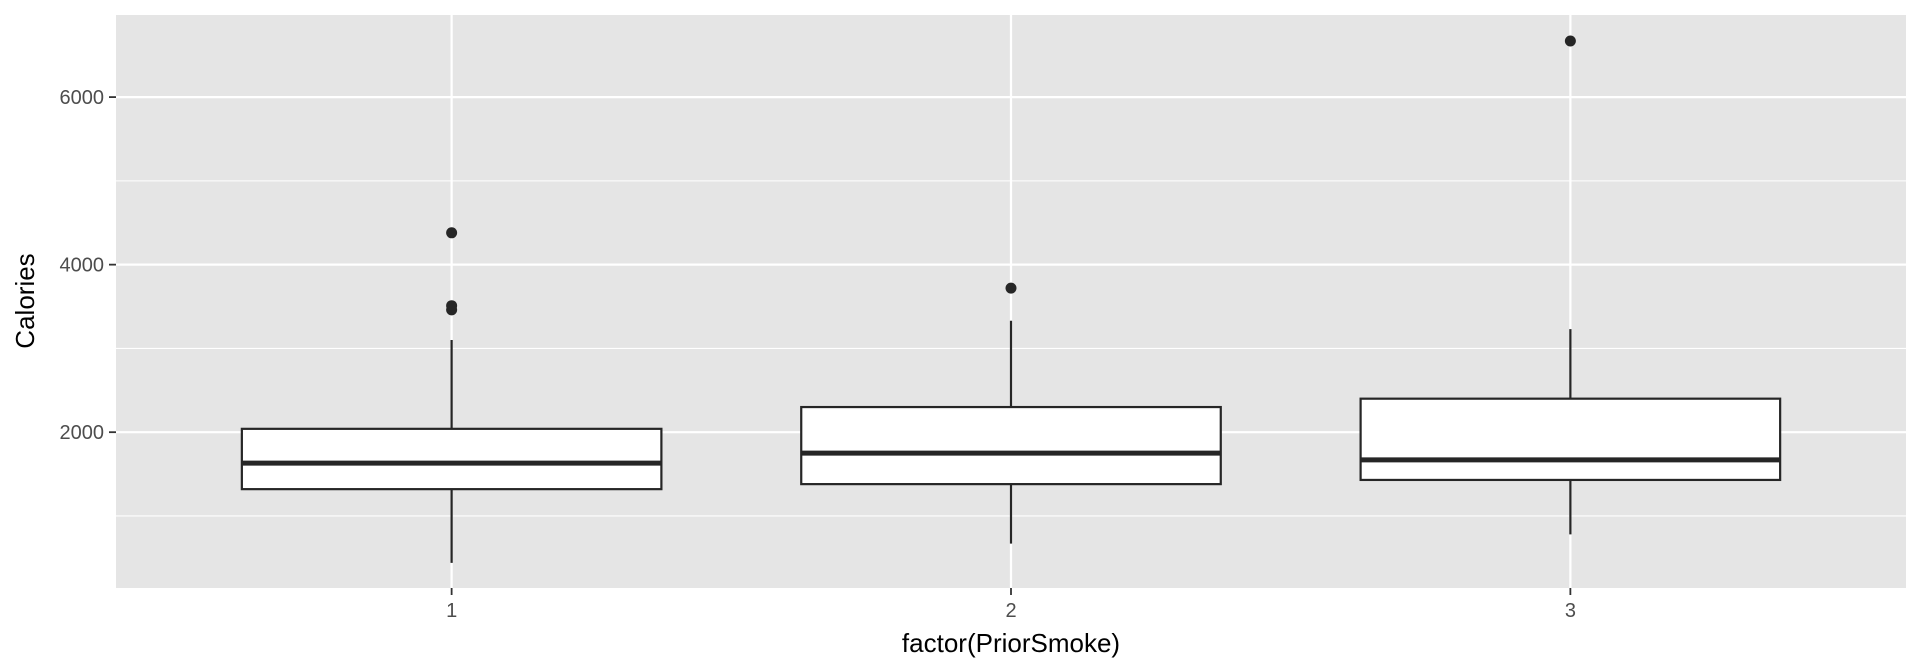 Image resolution: width=1920 pixels, height=672 pixels. I want to click on y-tick-label: 4000, so click(82, 266).